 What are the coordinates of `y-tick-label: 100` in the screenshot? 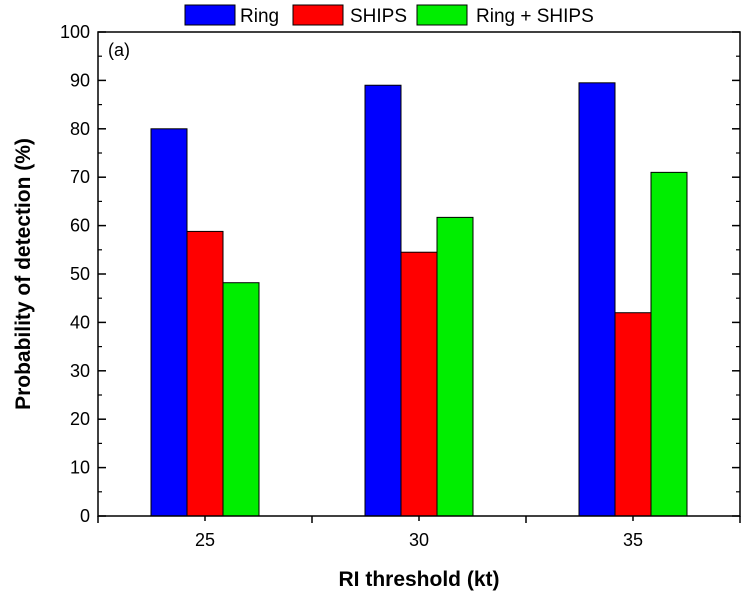 It's located at (75, 32).